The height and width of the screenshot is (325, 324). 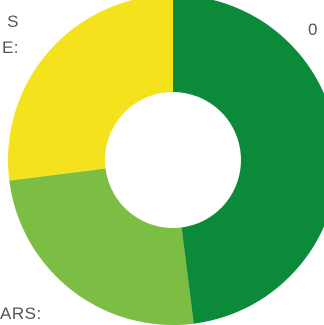 What do you see at coordinates (13, 21) in the screenshot?
I see `legend-label-top-left: S` at bounding box center [13, 21].